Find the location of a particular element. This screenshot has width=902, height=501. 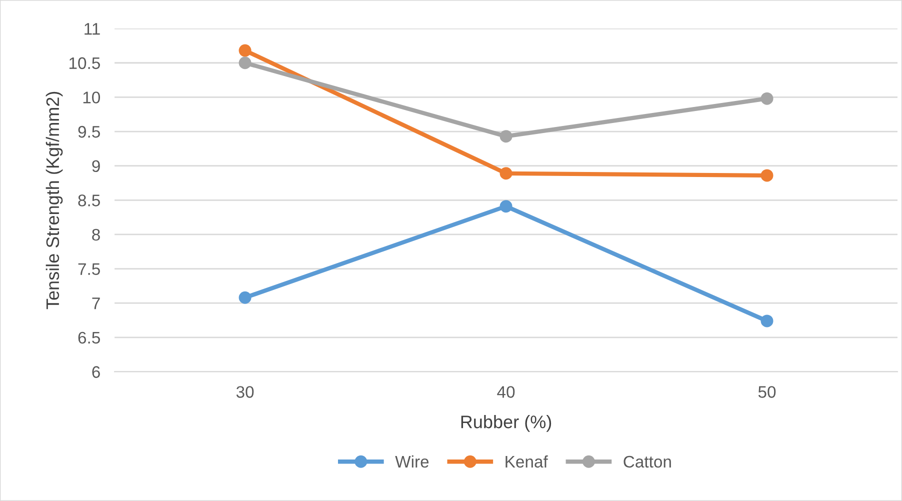

y-tick-label: 9 is located at coordinates (96, 166).